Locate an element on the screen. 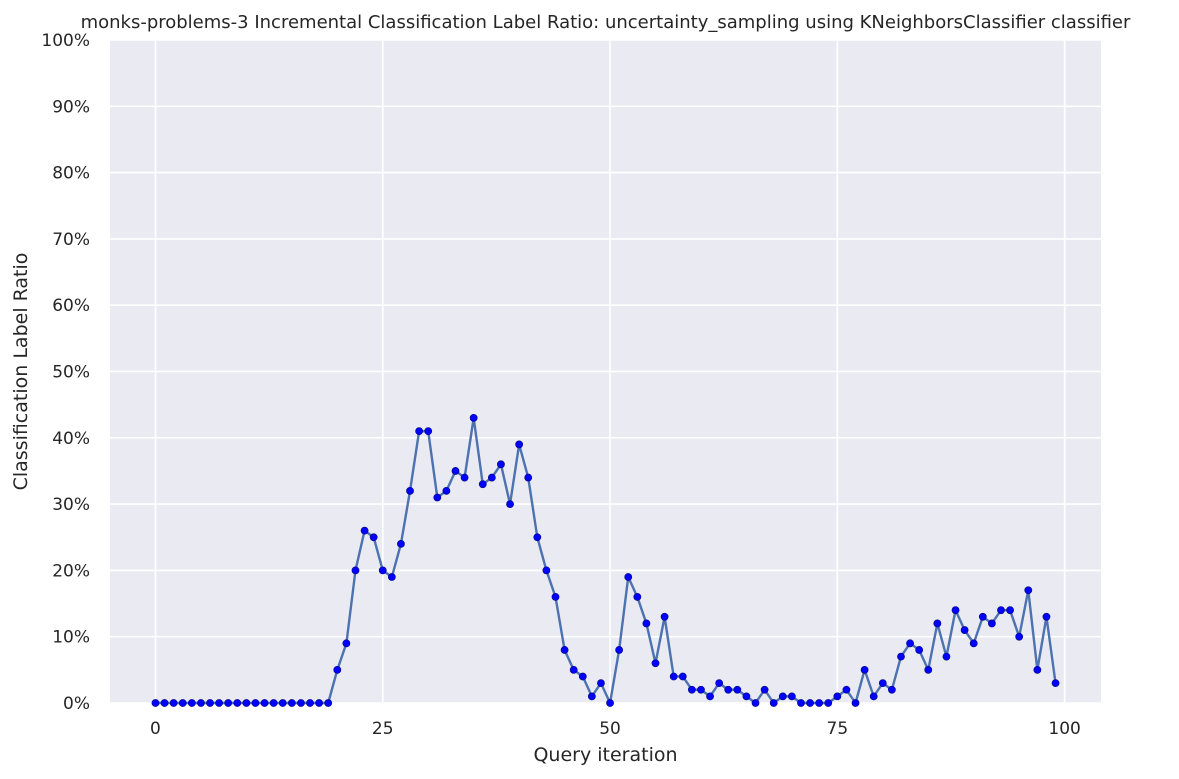 This screenshot has height=779, width=1179. y-tick-label: 70% is located at coordinates (71, 240).